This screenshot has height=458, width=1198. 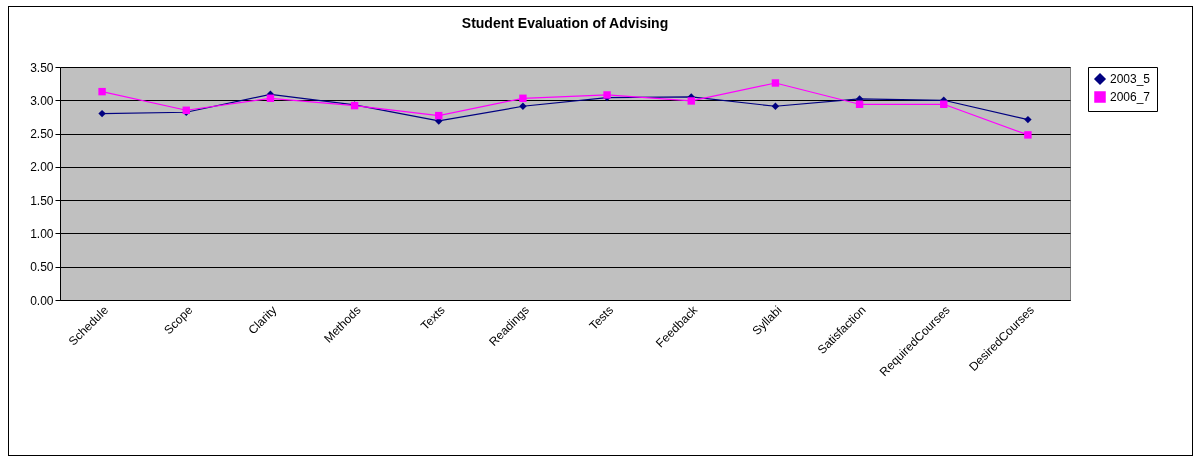 What do you see at coordinates (42, 267) in the screenshot?
I see `y-tick-label: 0.50` at bounding box center [42, 267].